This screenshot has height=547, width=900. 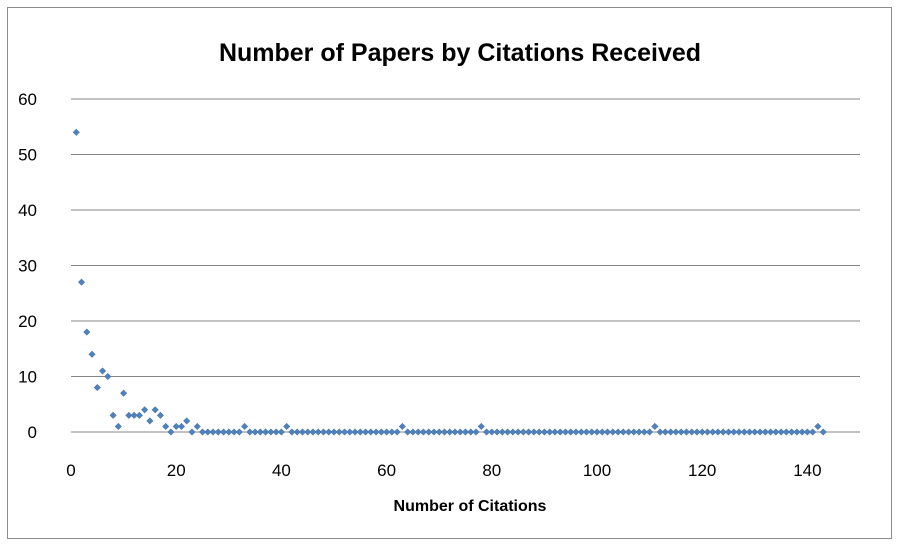 I want to click on x-tick-label: 40, so click(x=281, y=470).